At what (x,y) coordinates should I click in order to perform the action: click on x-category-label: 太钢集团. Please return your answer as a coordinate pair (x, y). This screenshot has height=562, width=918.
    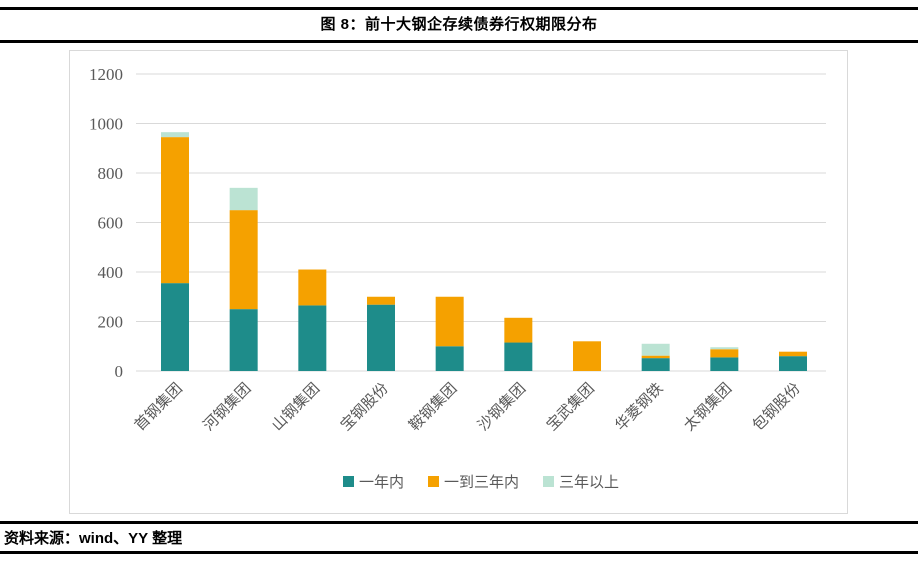
    Looking at the image, I should click on (708, 407).